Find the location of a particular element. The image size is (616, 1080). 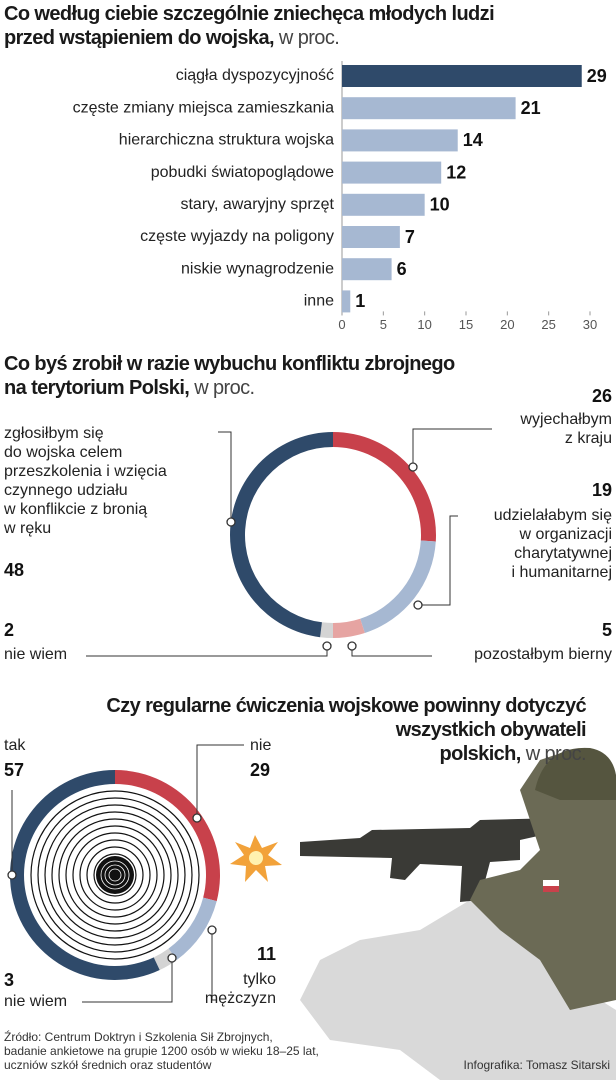

value-label: 7 is located at coordinates (410, 237).